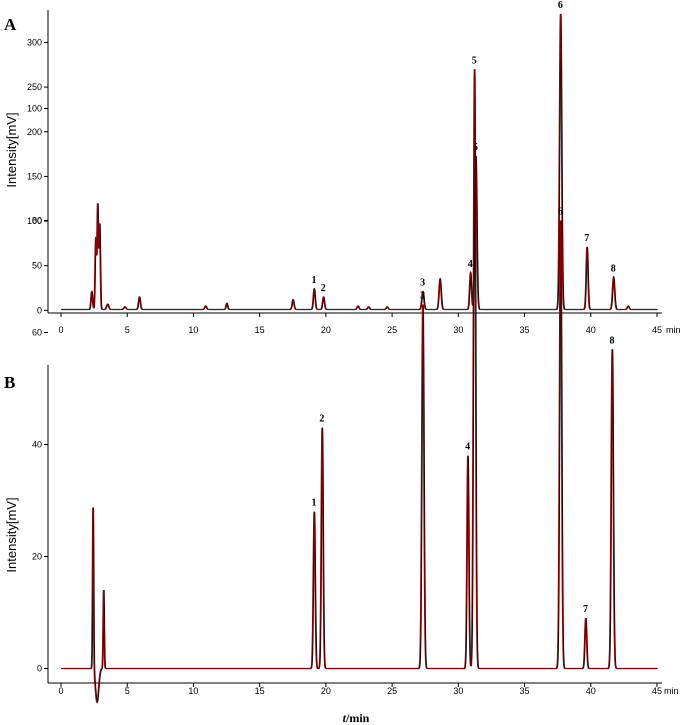  What do you see at coordinates (474, 60) in the screenshot?
I see `peak-label-5: 5` at bounding box center [474, 60].